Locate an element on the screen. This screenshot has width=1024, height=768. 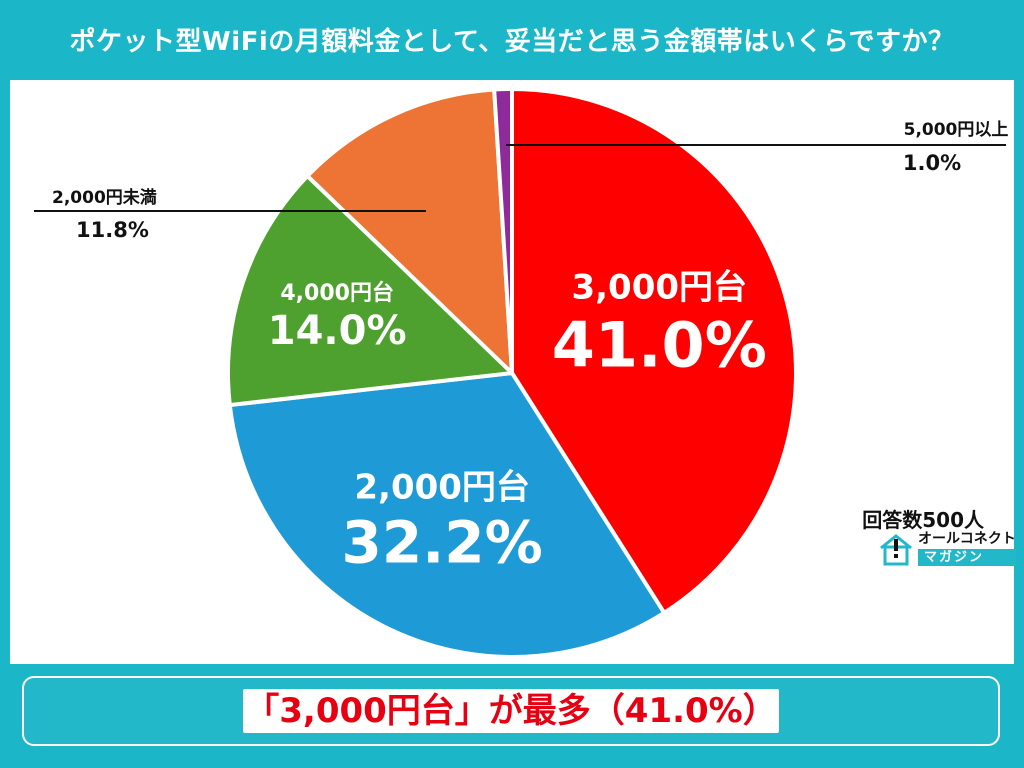
slice-category-label: 3,000円台 is located at coordinates (659, 288).